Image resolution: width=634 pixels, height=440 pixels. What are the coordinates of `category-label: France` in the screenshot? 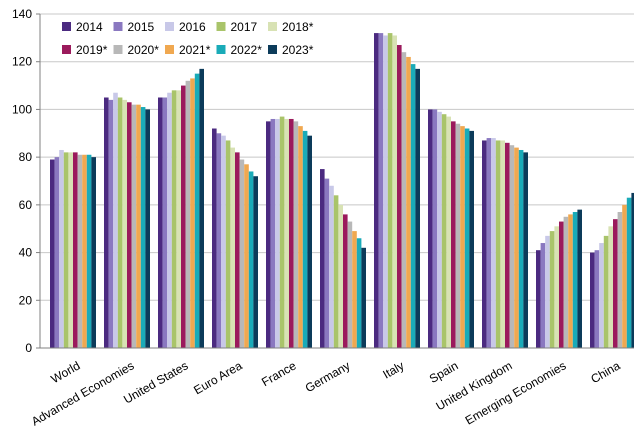 It's located at (279, 373).